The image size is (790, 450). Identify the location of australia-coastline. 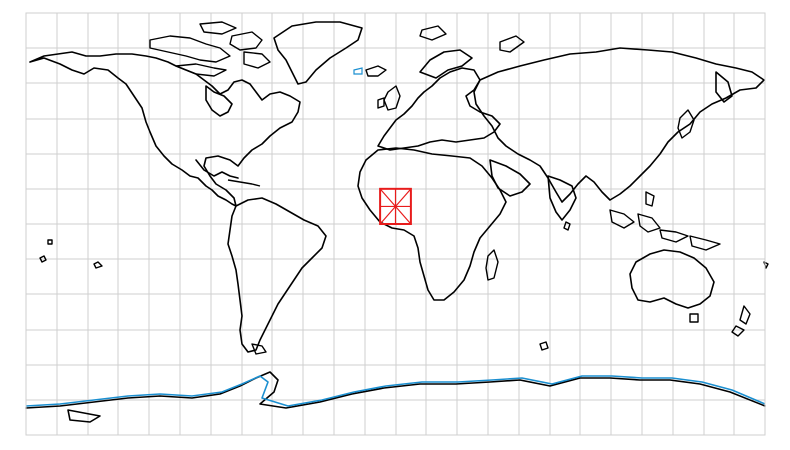
(672, 279).